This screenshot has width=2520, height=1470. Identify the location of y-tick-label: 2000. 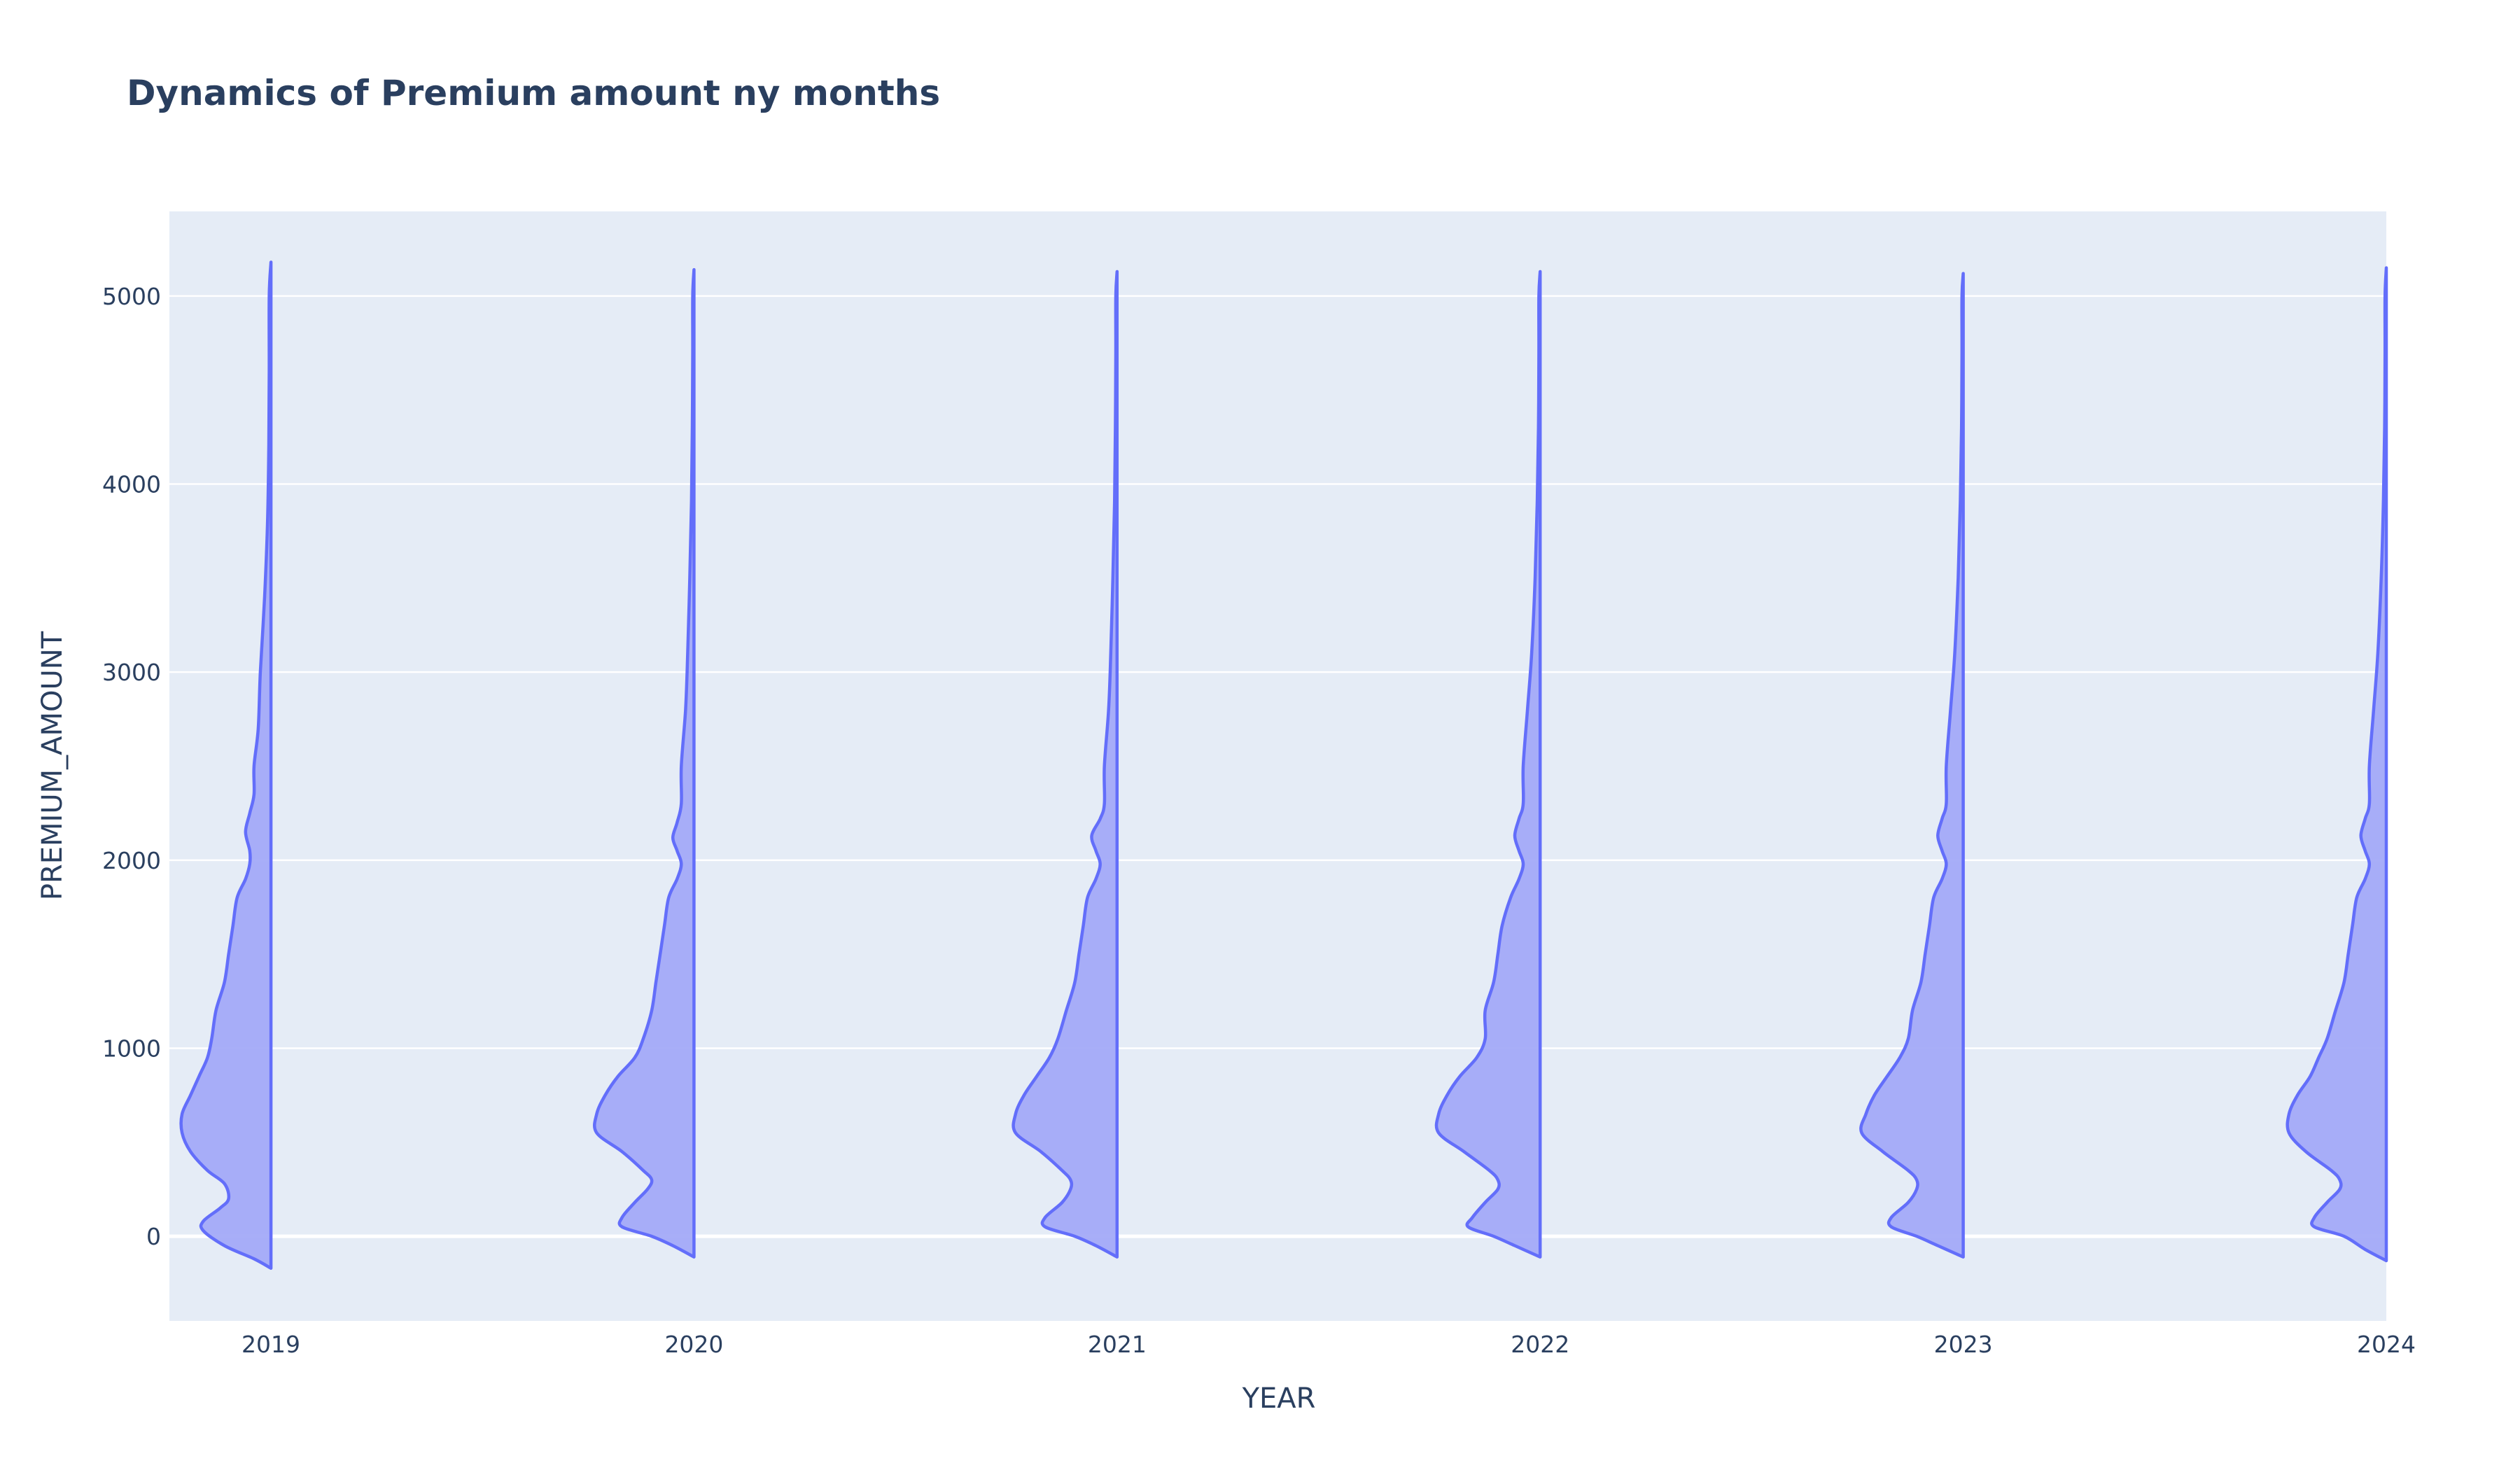
(131, 860).